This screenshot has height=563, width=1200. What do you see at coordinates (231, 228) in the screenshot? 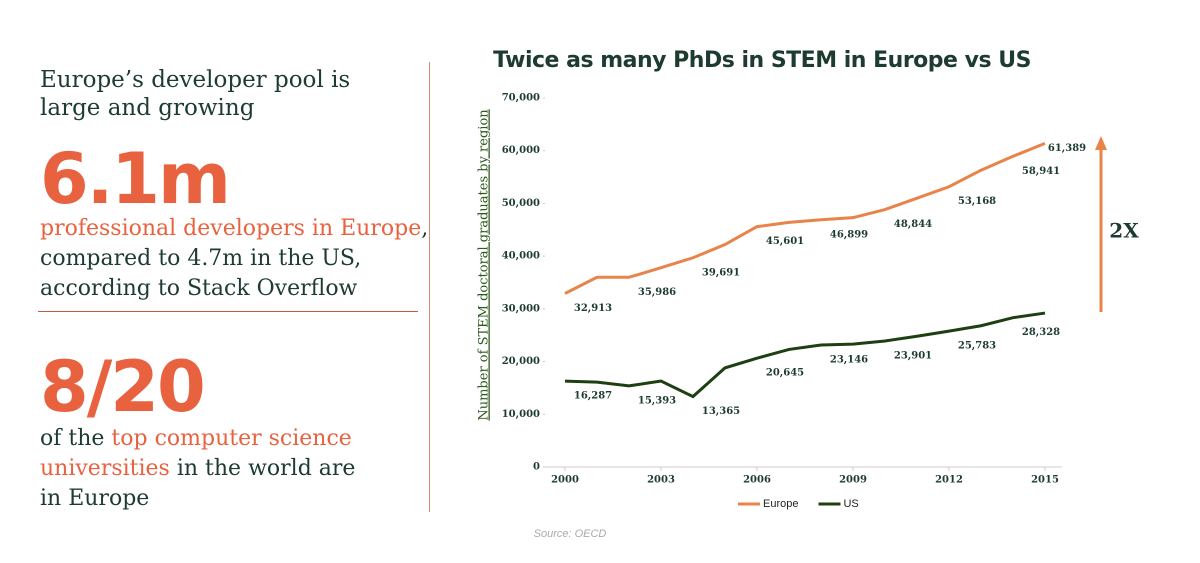
I see `highlight: professional developers in Europe` at bounding box center [231, 228].